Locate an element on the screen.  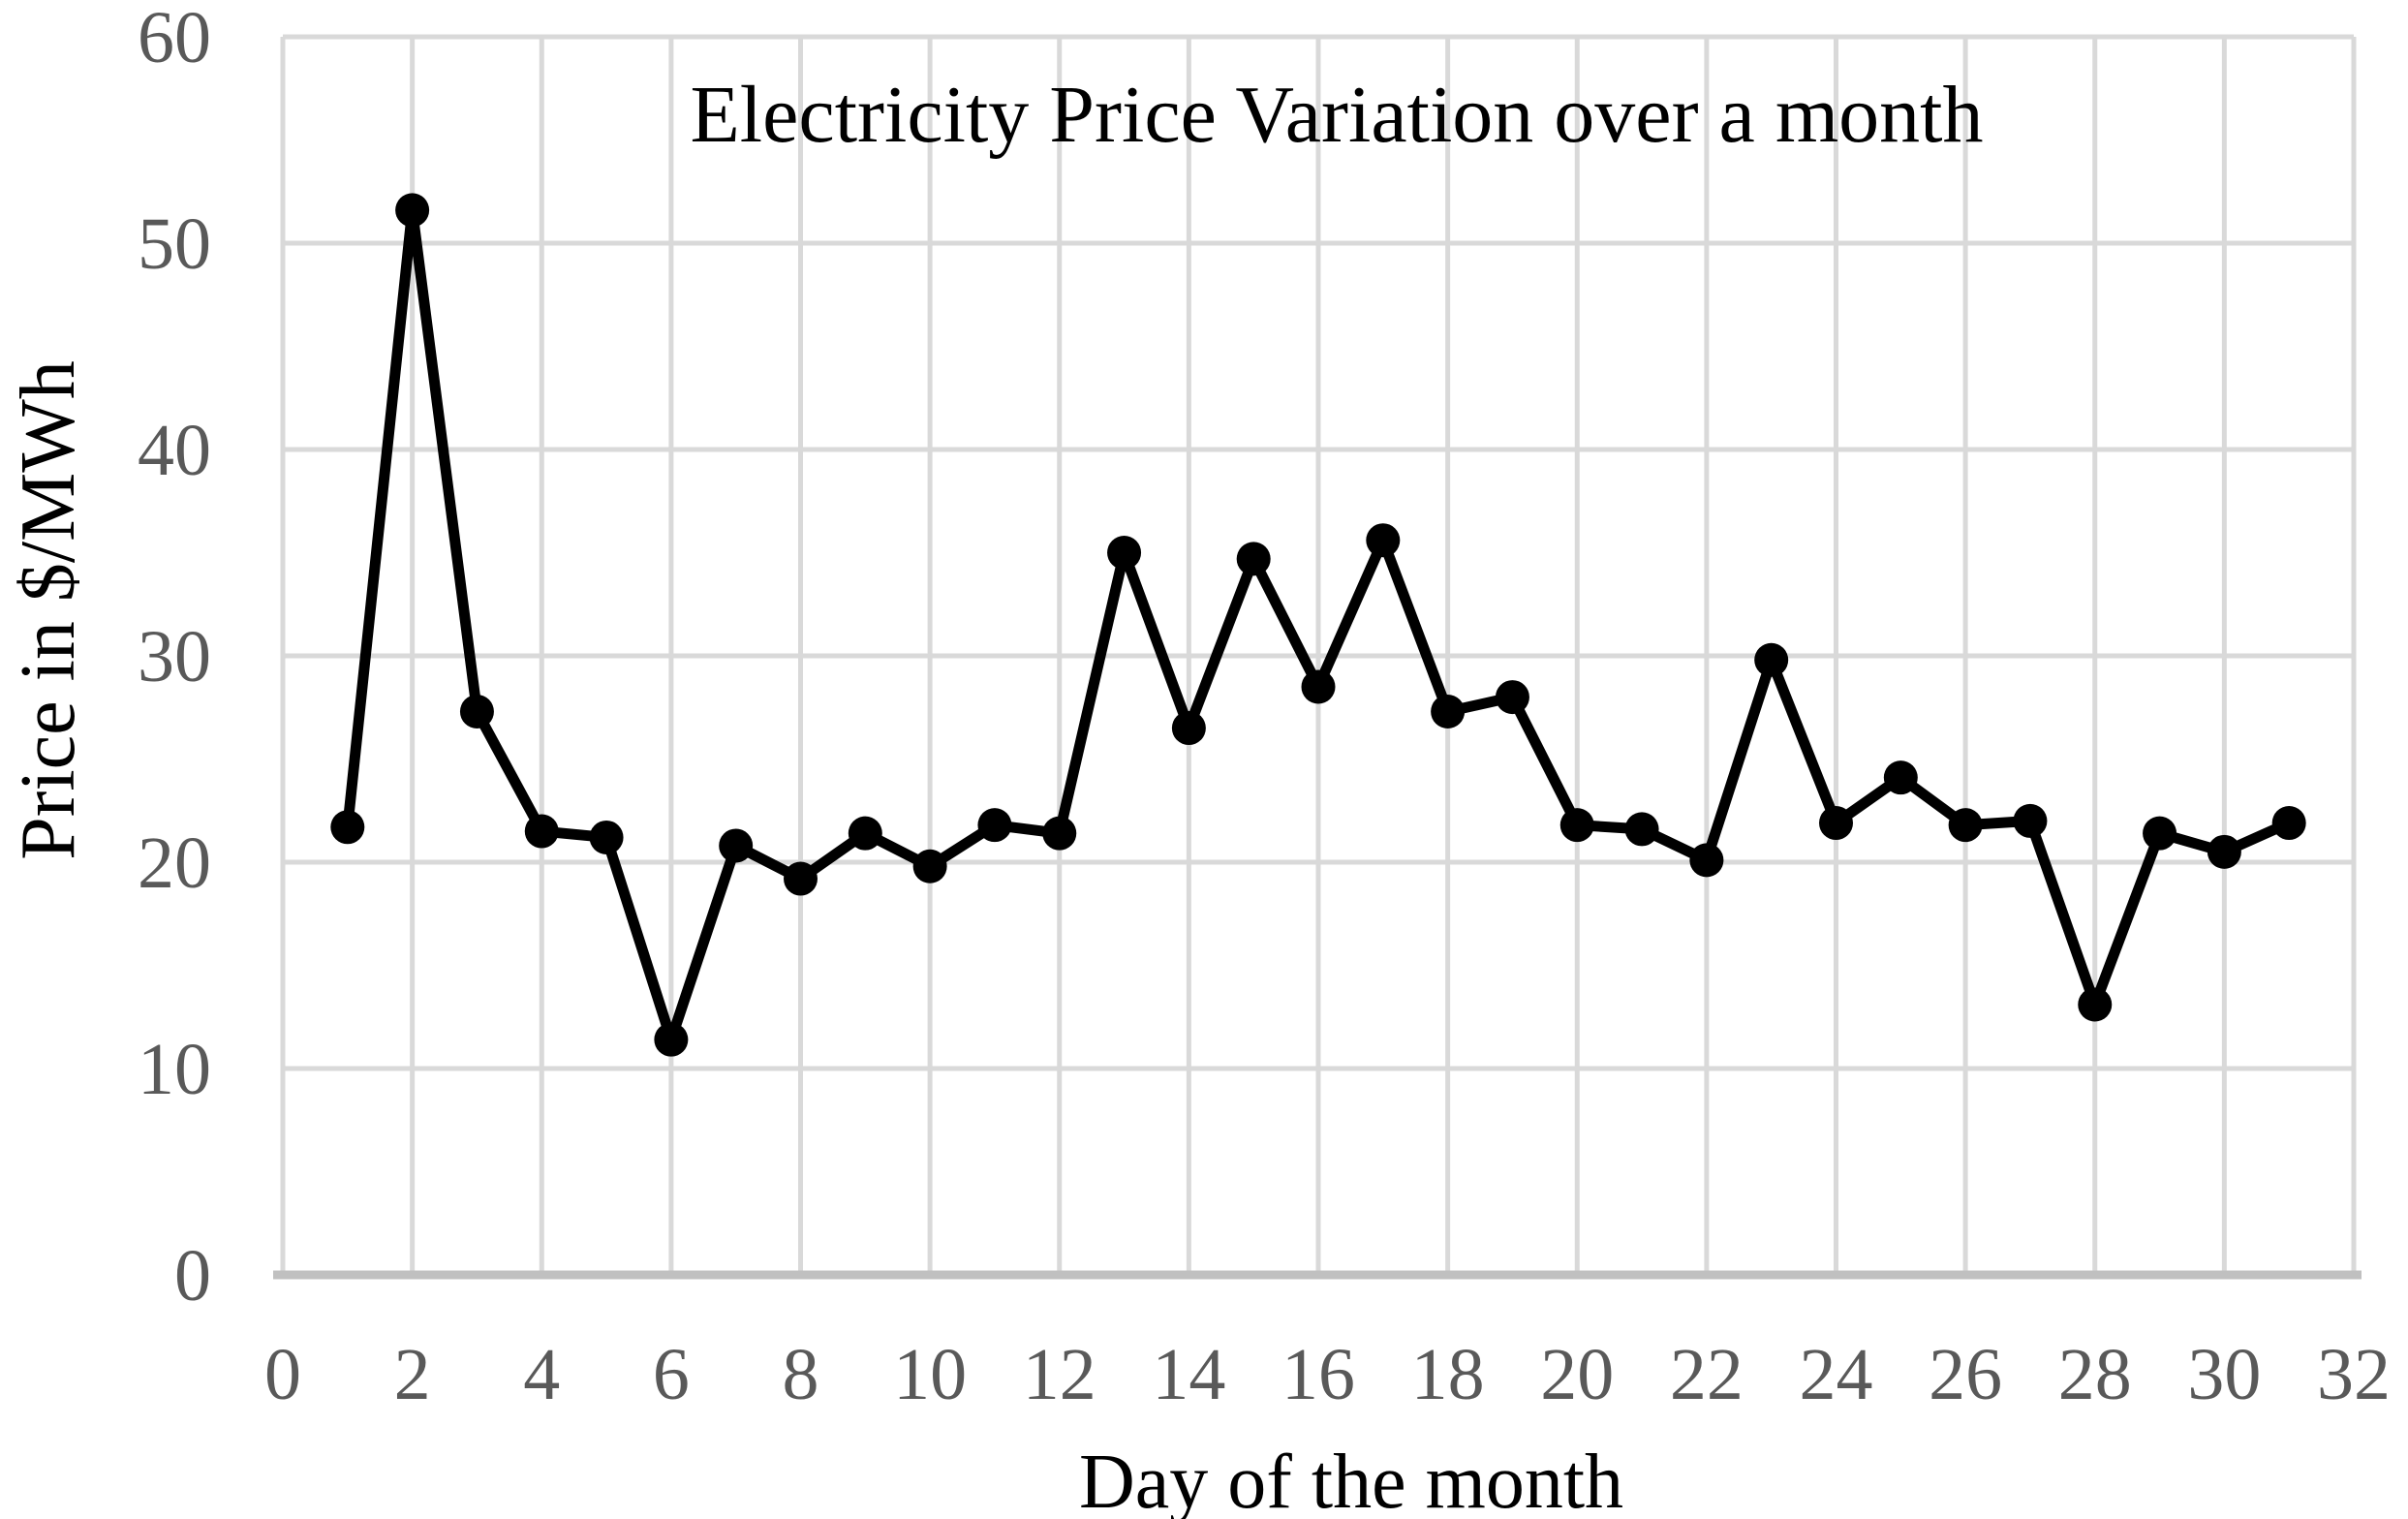
y-tick-label: 20 is located at coordinates (174, 863).